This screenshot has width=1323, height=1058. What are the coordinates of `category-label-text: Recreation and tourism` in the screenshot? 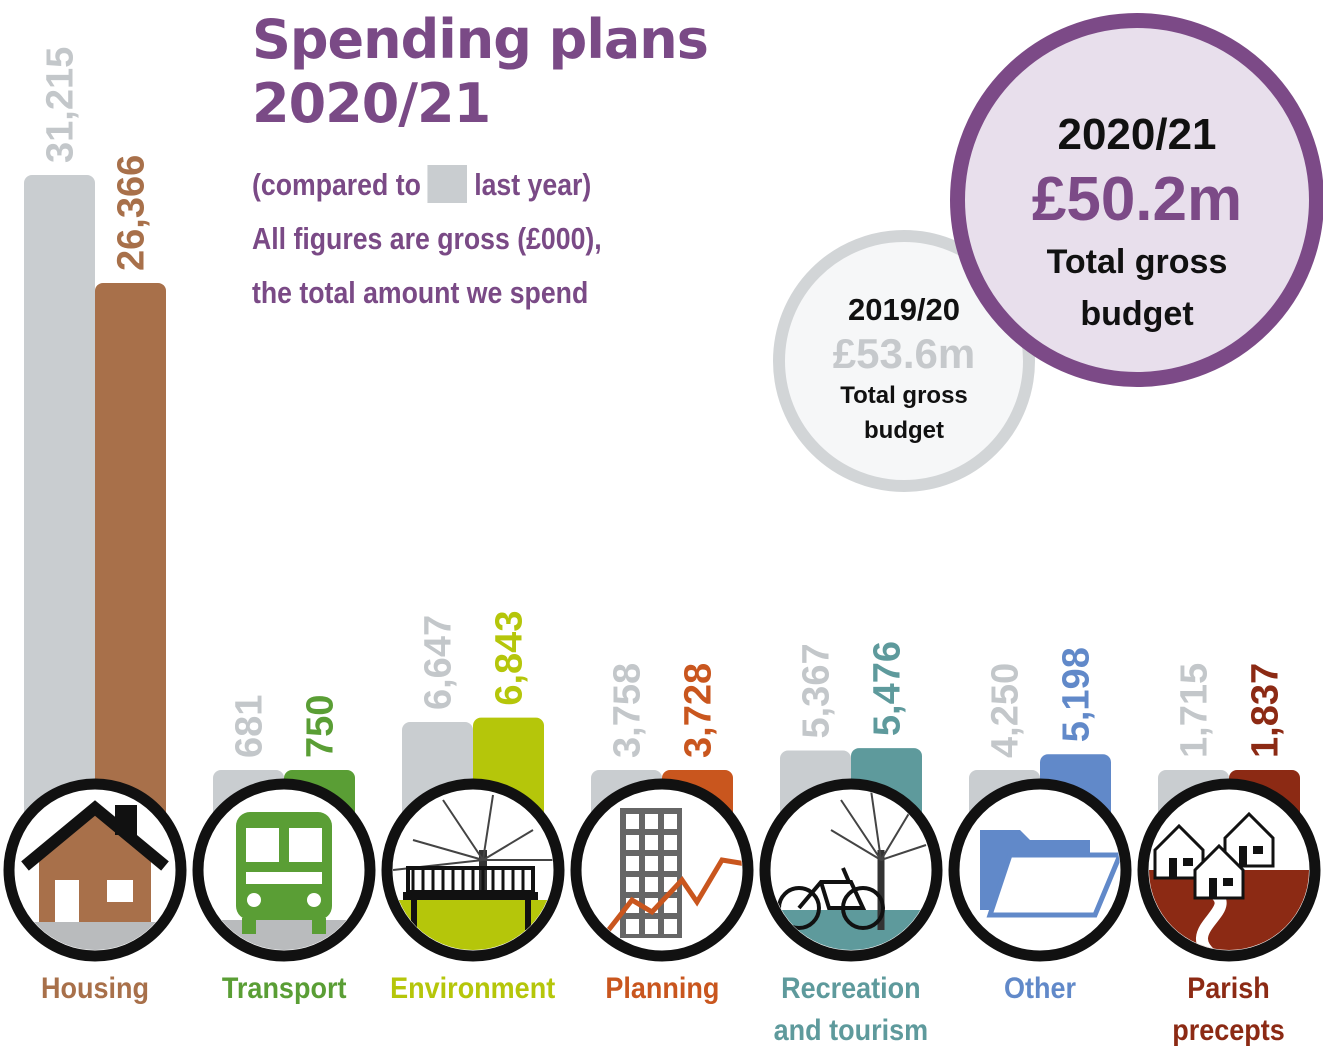 It's located at (851, 1009).